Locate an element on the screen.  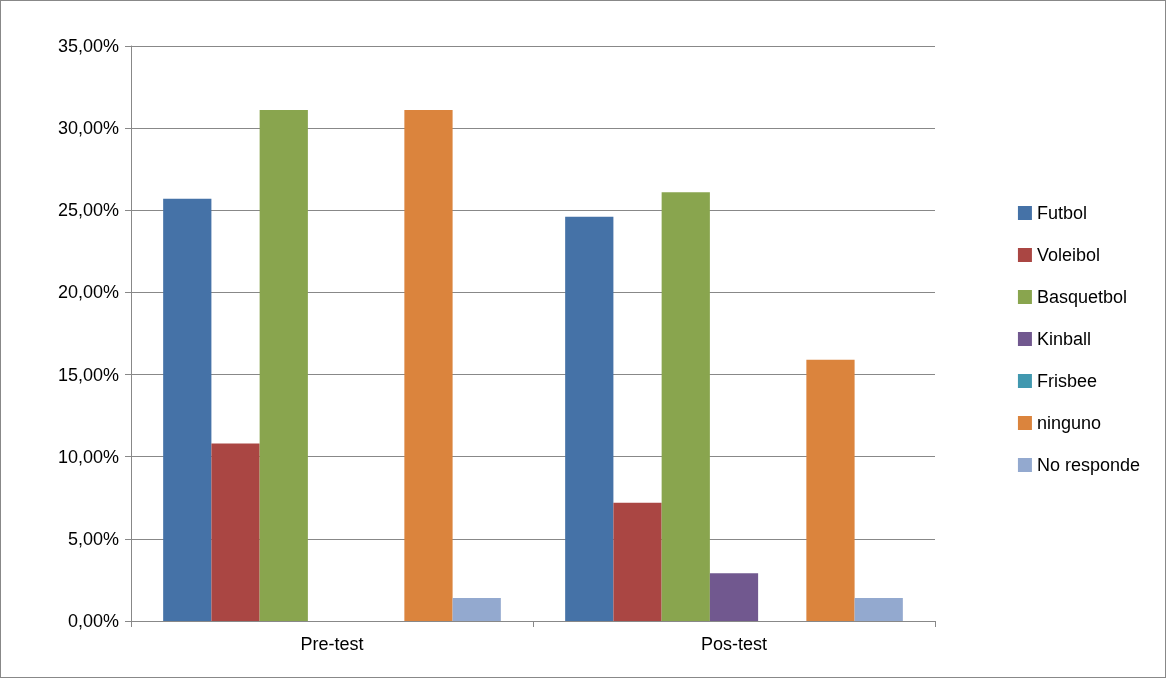
y-tick-label: 15,00% is located at coordinates (88, 374).